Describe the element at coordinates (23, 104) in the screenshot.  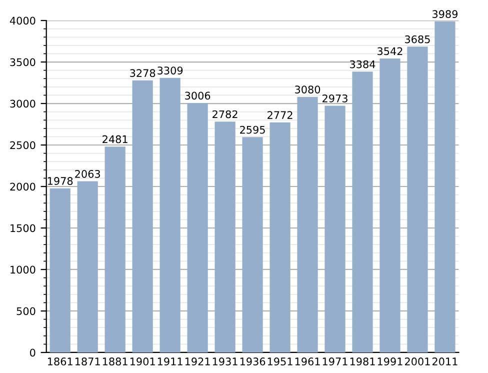
I see `y-tick-label: 3000` at that location.